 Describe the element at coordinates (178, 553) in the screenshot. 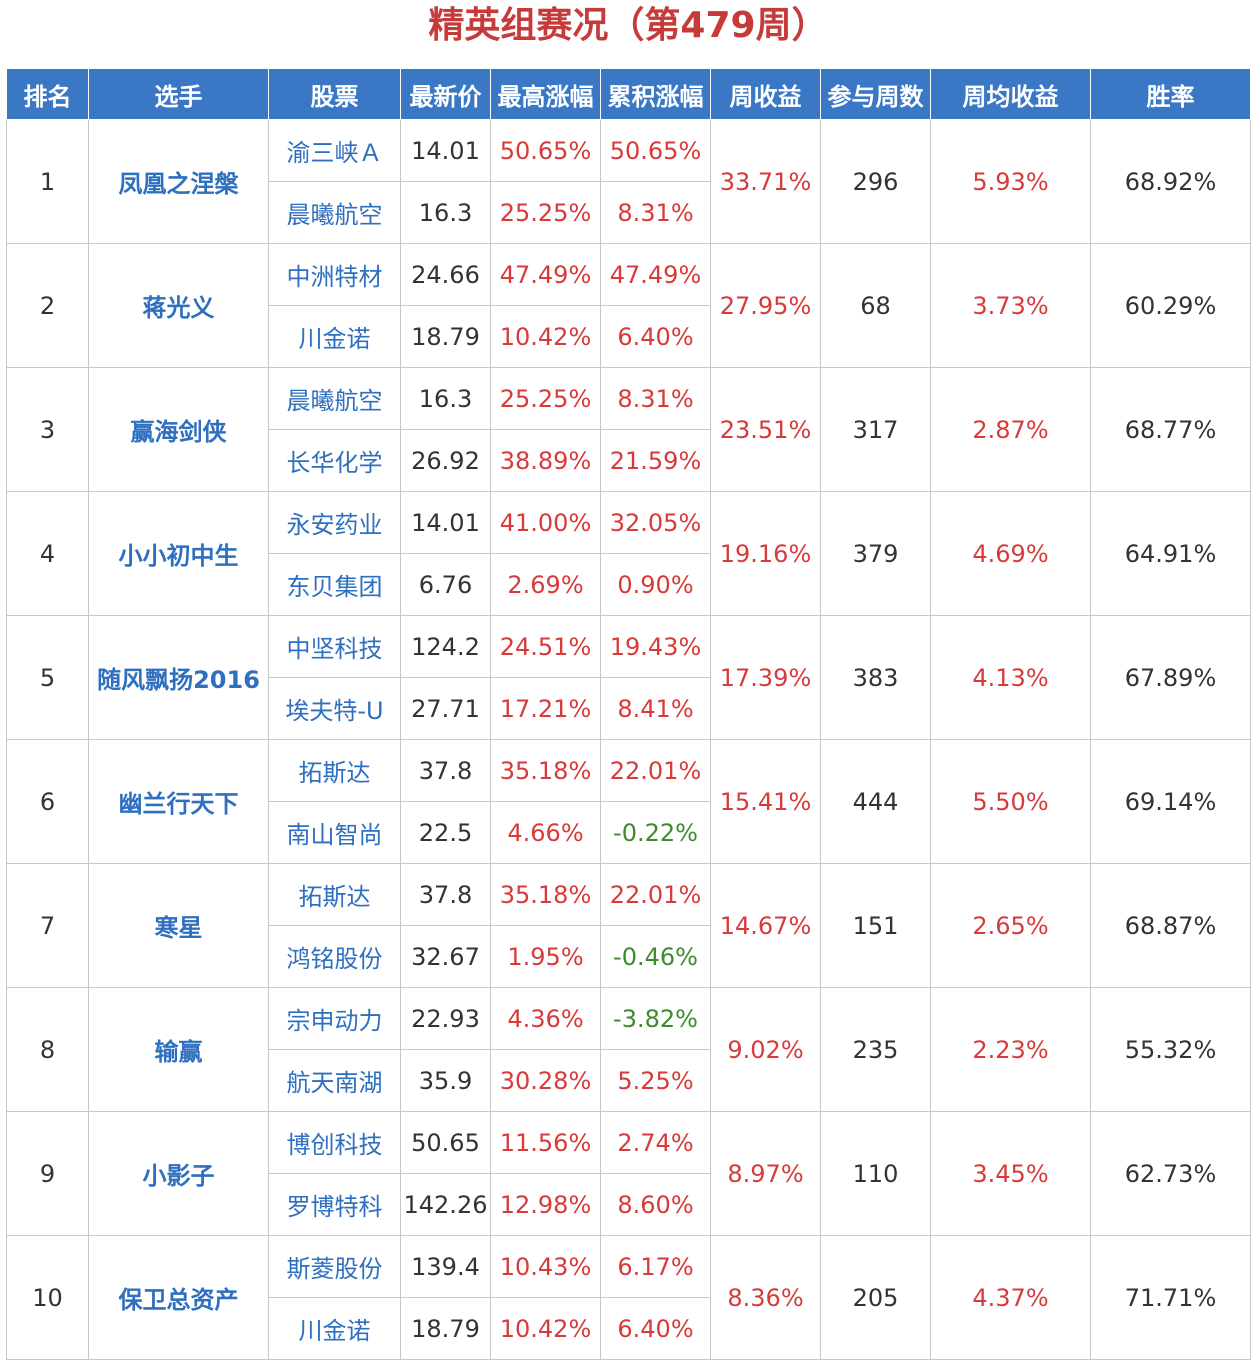

I see `player-link: 小小初中生` at that location.